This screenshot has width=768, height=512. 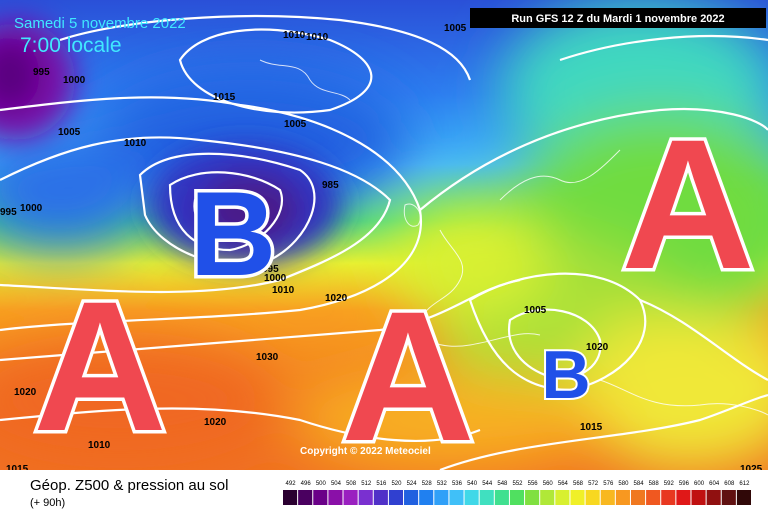 I want to click on isobar-label: 1000, so click(x=74, y=80).